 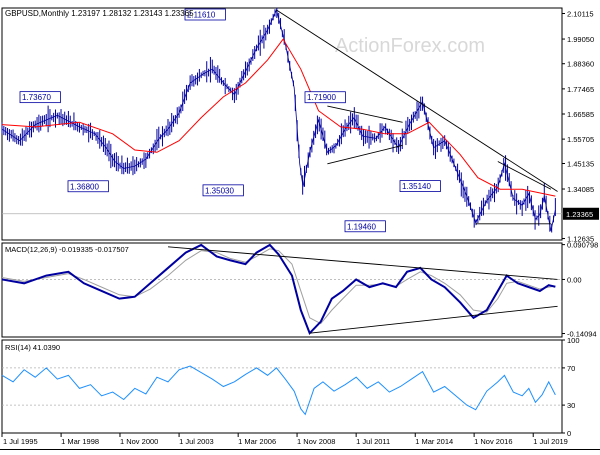 What do you see at coordinates (571, 368) in the screenshot?
I see `rsi-tick-label: 70` at bounding box center [571, 368].